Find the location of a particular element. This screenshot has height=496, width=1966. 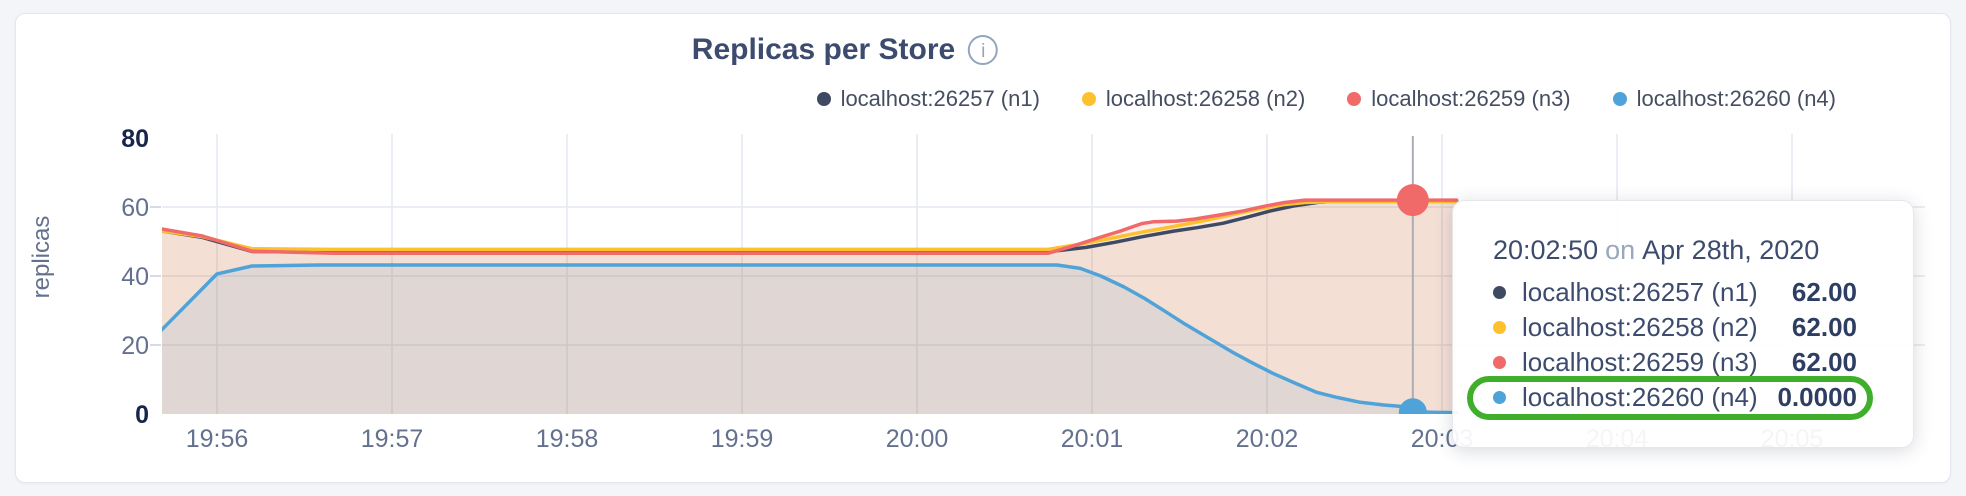

hover-dot-n4 is located at coordinates (1412, 406).